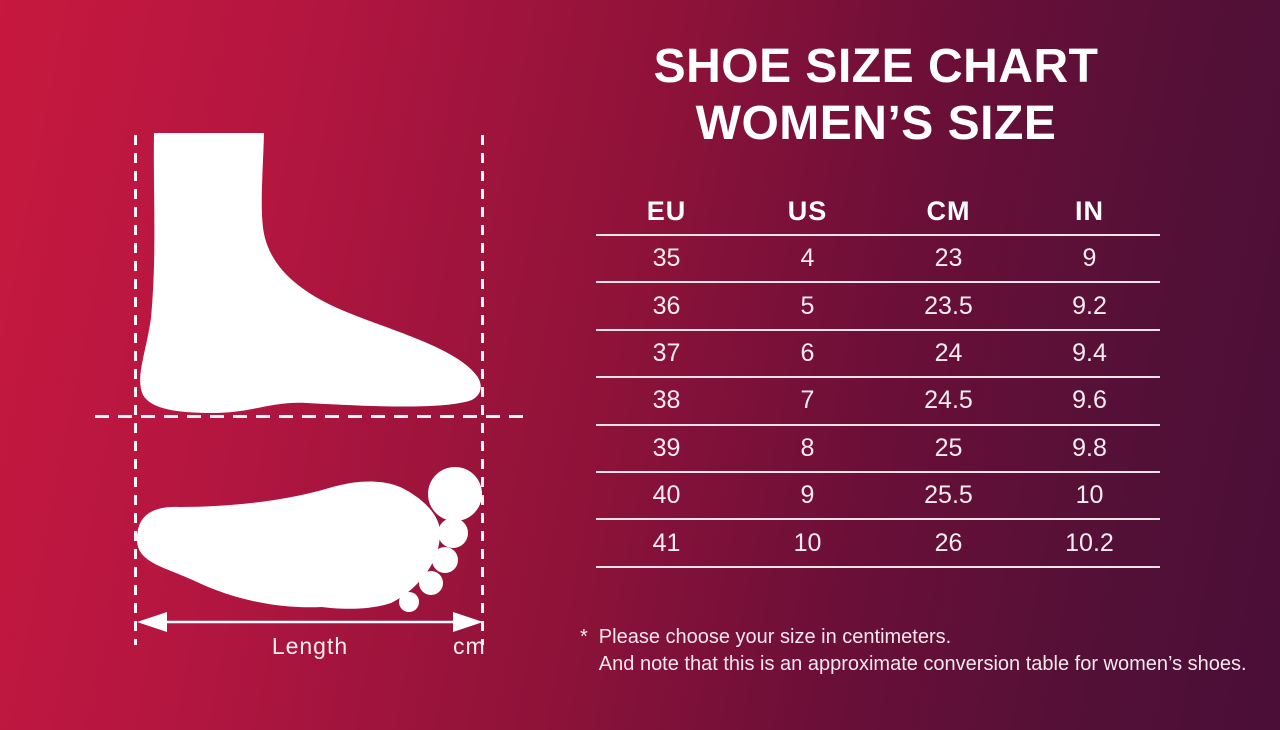 The height and width of the screenshot is (730, 1280). Describe the element at coordinates (1089, 447) in the screenshot. I see `table-cell: 9.8` at that location.